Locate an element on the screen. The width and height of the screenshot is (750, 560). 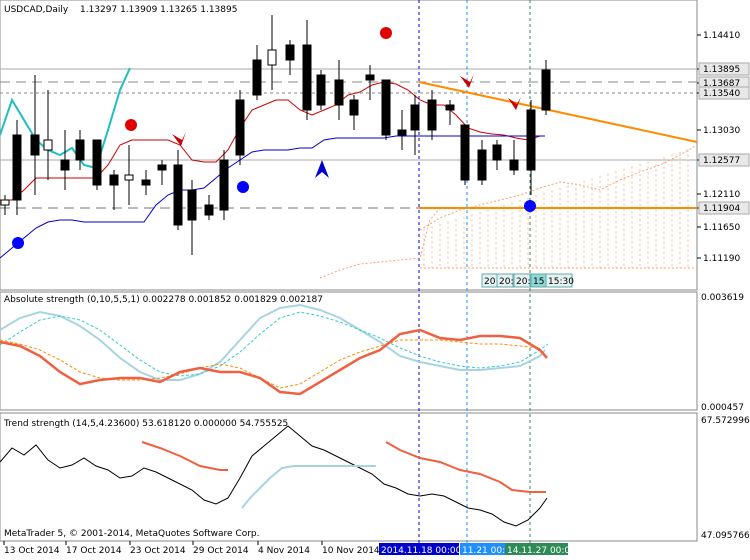
time-label: 17 Oct 2014 is located at coordinates (94, 551).